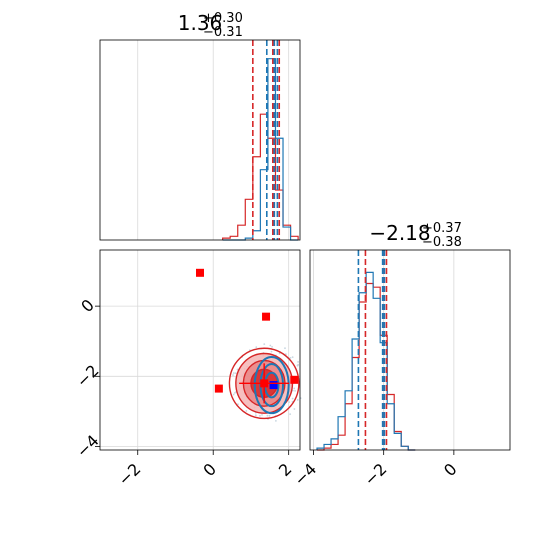  I want to click on title-marginal-2-sub: −0.38, so click(442, 242).